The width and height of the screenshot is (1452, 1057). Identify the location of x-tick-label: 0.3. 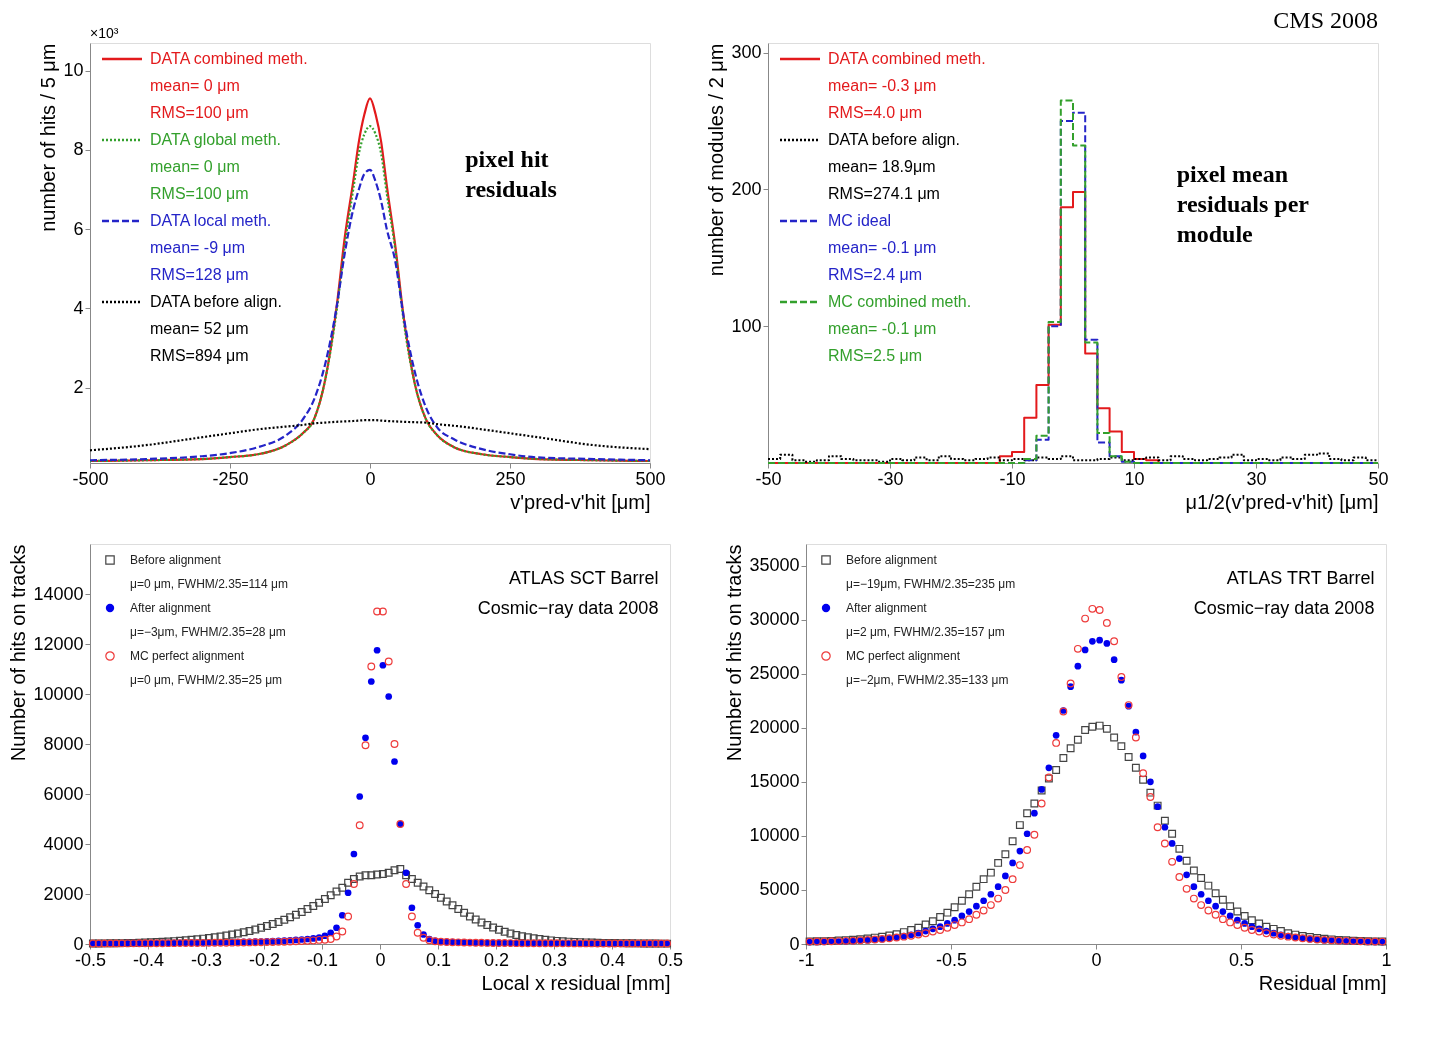
(554, 959).